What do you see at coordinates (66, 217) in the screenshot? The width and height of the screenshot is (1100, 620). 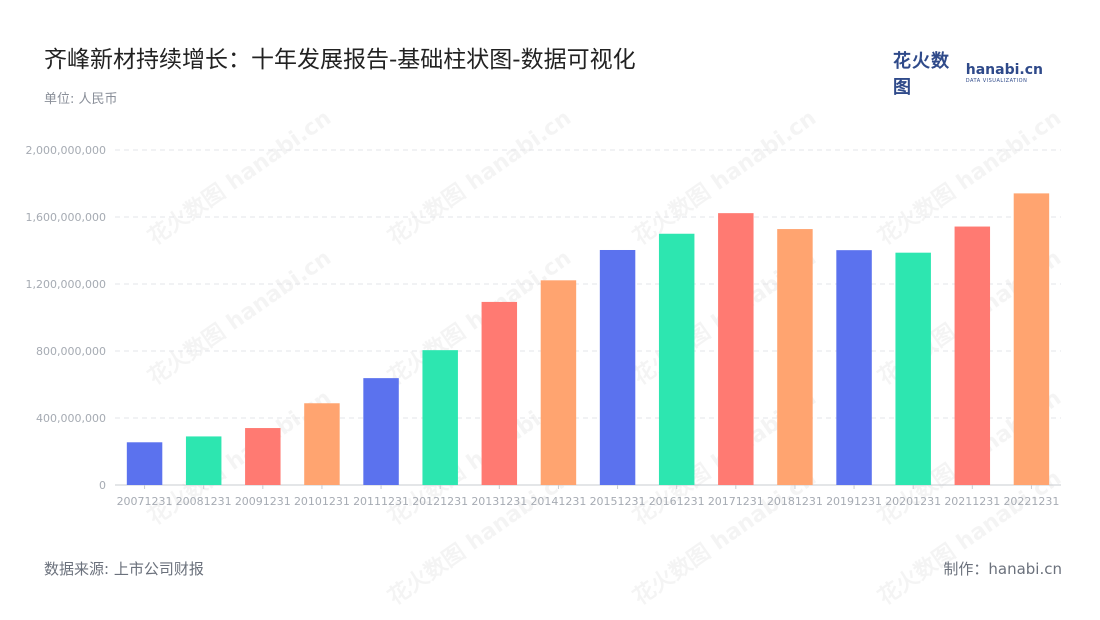 I see `y-tick-label: 1,600,000,000` at bounding box center [66, 217].